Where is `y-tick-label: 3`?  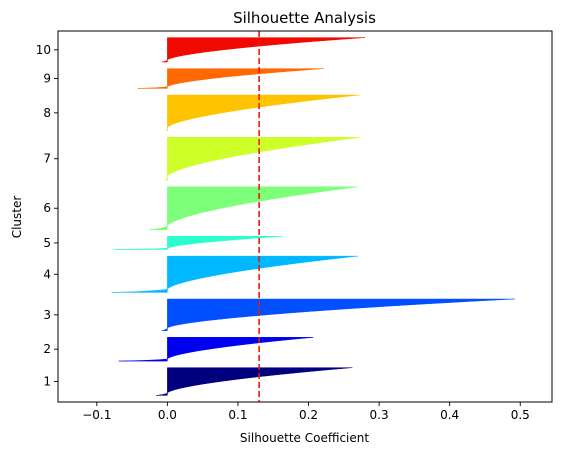
y-tick-label: 3 is located at coordinates (47, 315).